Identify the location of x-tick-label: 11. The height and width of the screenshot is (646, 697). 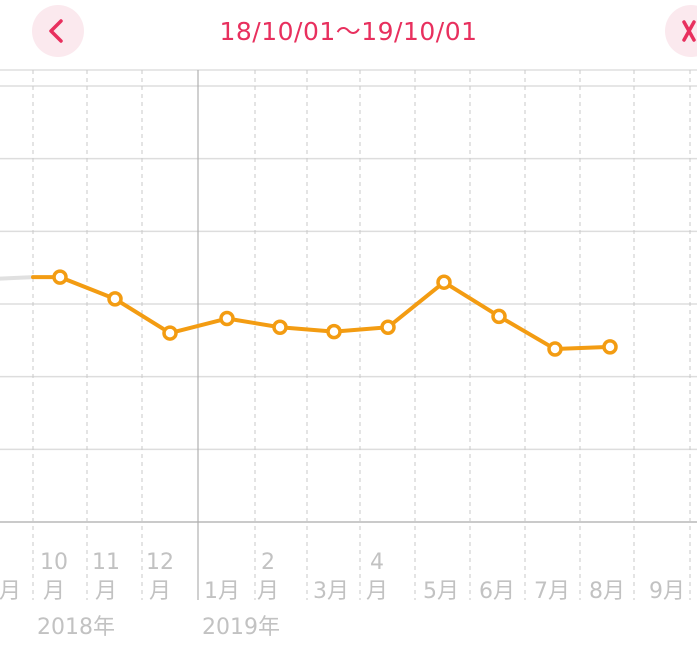
(106, 562).